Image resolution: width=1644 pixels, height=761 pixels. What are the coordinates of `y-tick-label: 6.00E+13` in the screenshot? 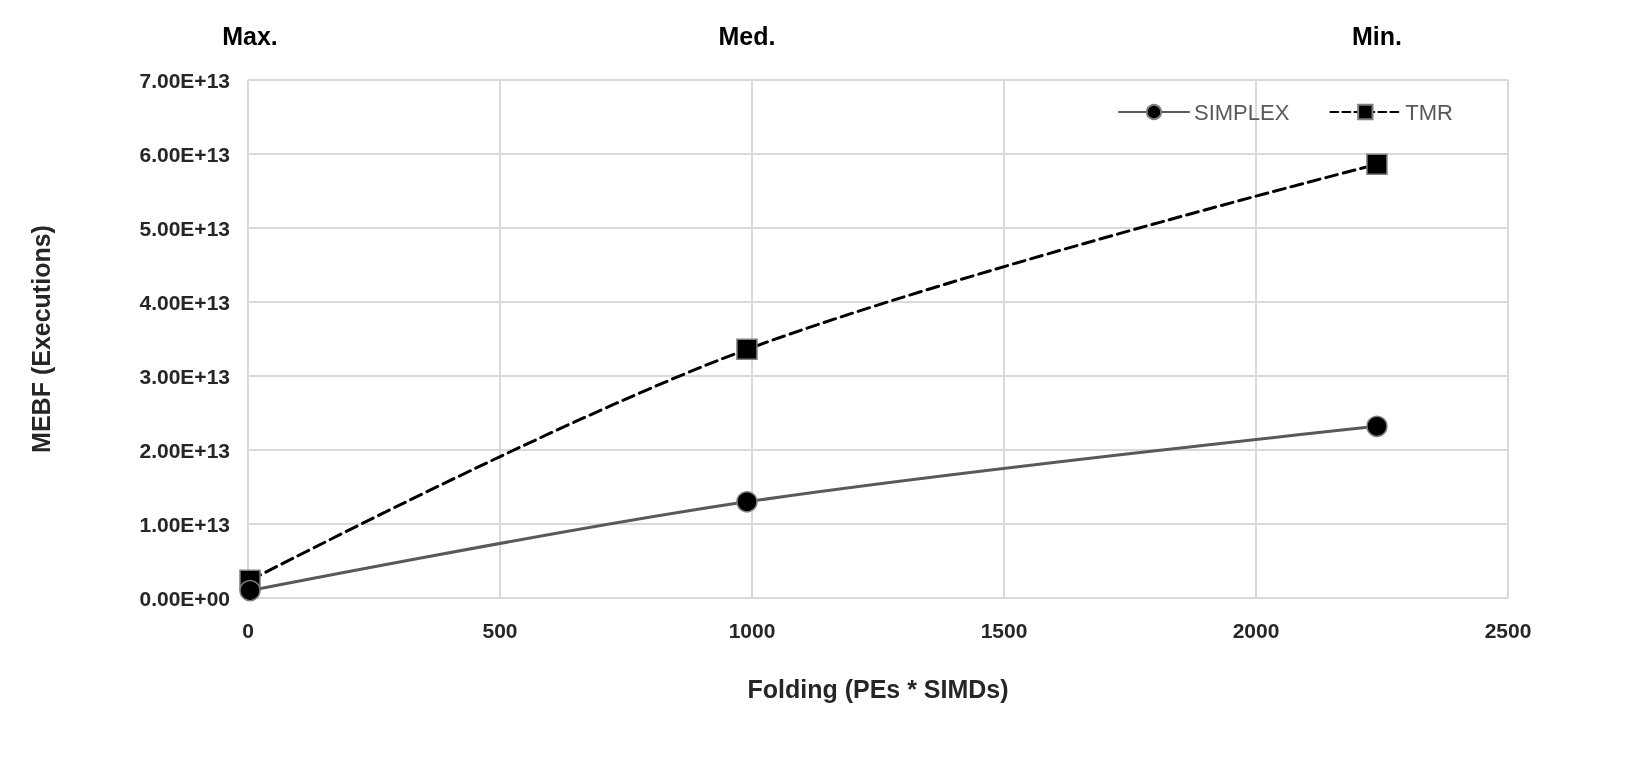 It's located at (184, 154).